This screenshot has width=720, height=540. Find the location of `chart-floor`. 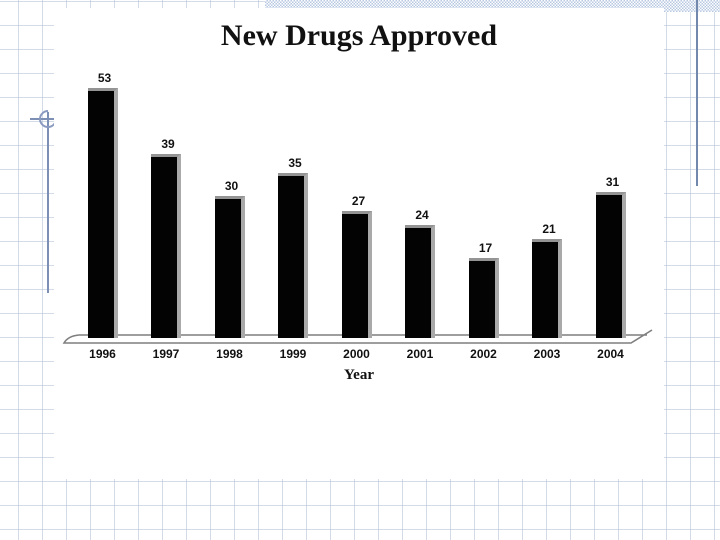

chart-floor is located at coordinates (357, 336).